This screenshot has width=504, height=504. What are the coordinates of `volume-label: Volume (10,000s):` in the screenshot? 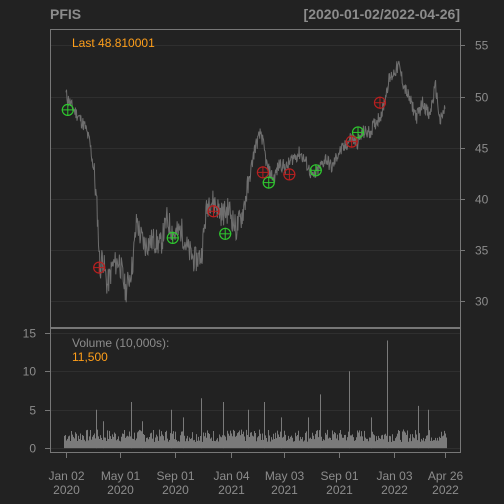 It's located at (120, 343).